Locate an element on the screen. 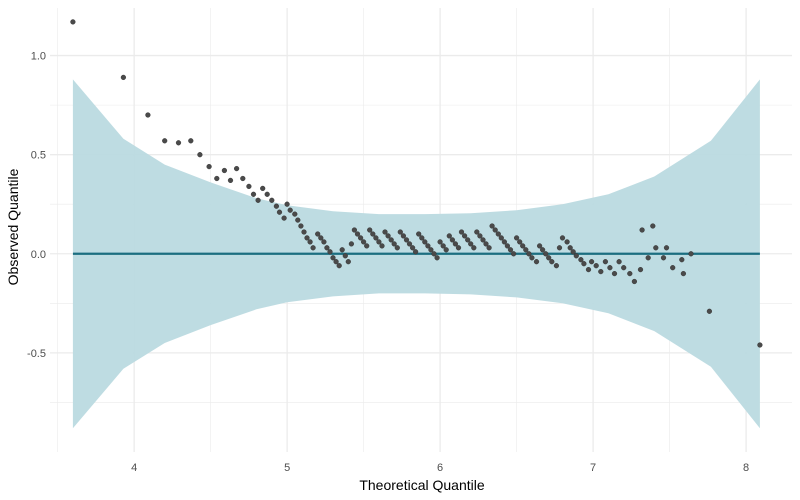 This screenshot has height=500, width=800. x-tick-label: 7 is located at coordinates (593, 468).